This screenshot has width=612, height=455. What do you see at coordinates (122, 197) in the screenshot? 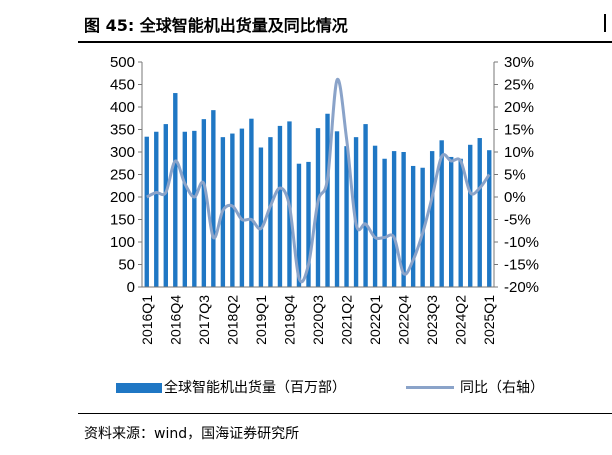
I see `y-left-tick-label: 200` at bounding box center [122, 197].